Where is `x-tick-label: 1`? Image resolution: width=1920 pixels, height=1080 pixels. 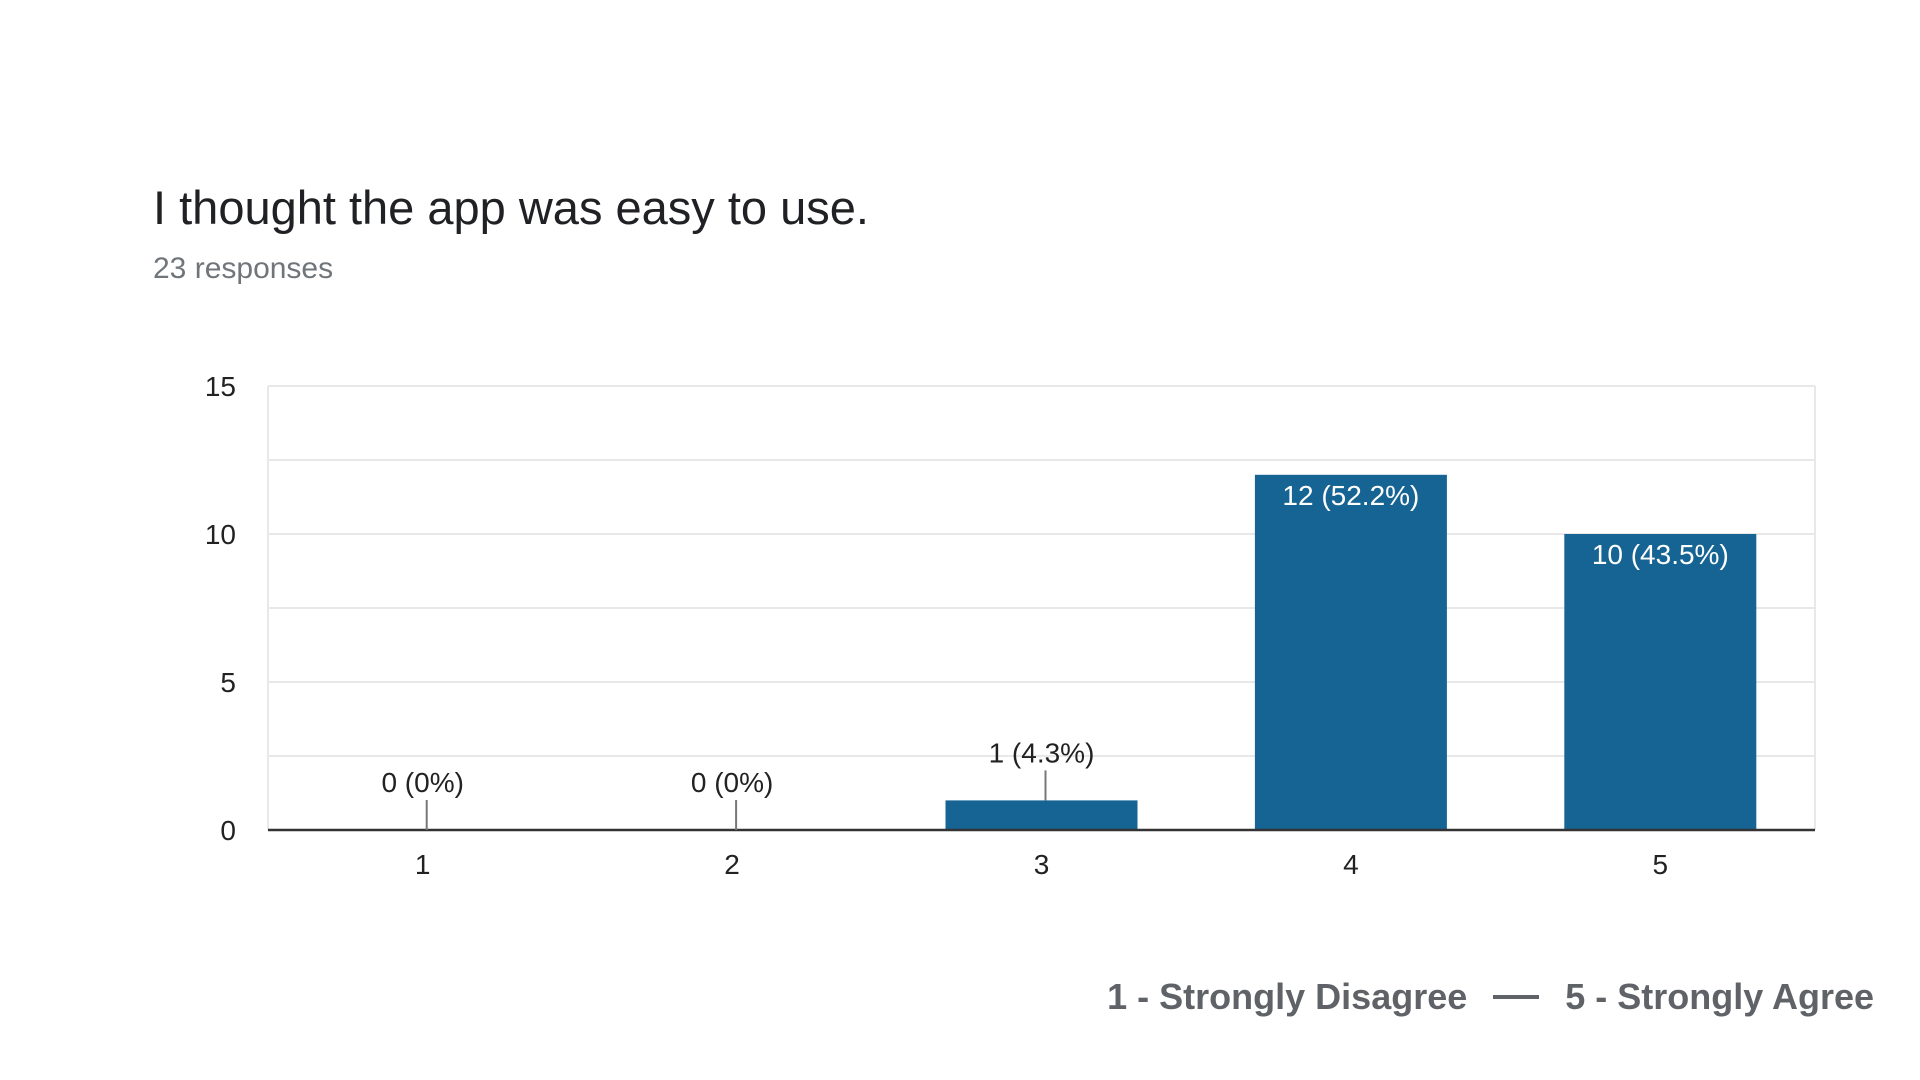 x-tick-label: 1 is located at coordinates (423, 864).